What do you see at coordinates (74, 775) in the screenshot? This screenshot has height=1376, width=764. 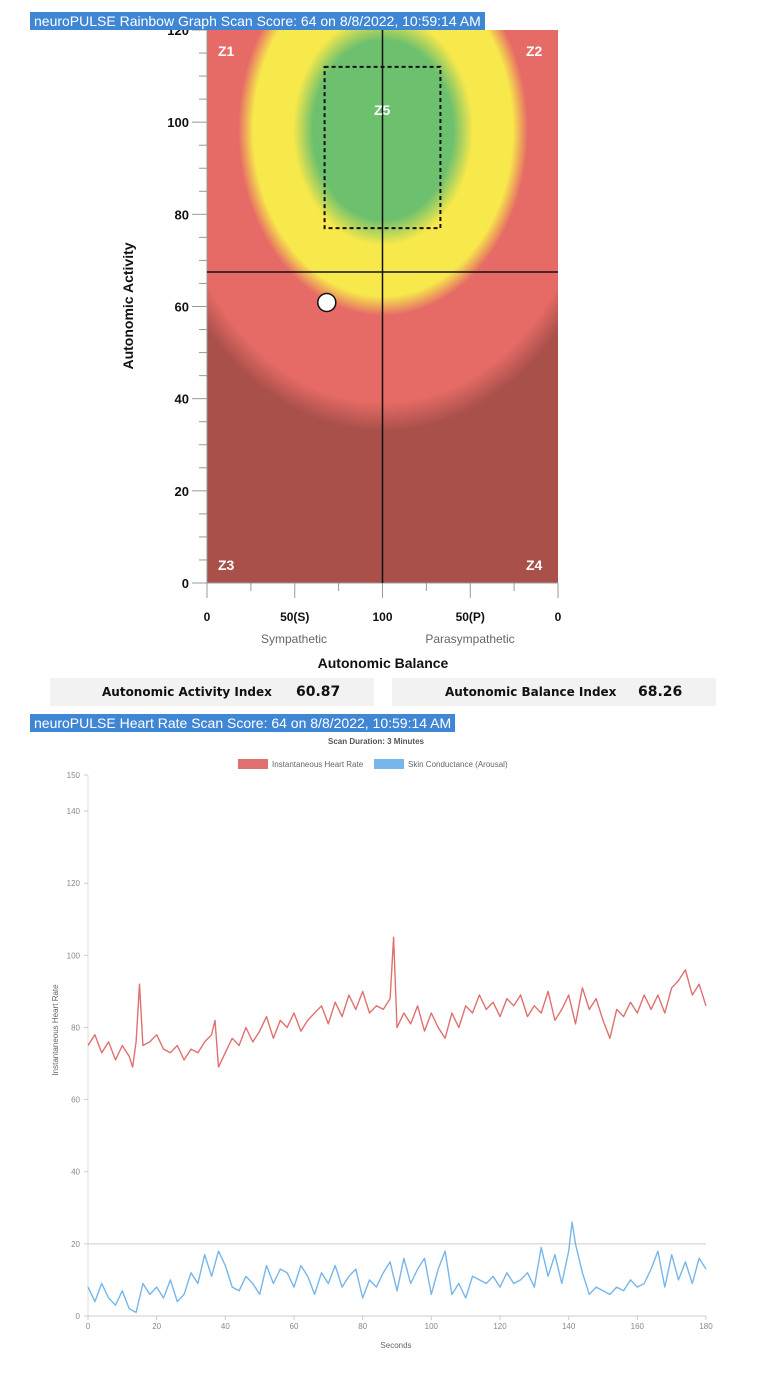 I see `hr-y-tick-label: 150` at bounding box center [74, 775].